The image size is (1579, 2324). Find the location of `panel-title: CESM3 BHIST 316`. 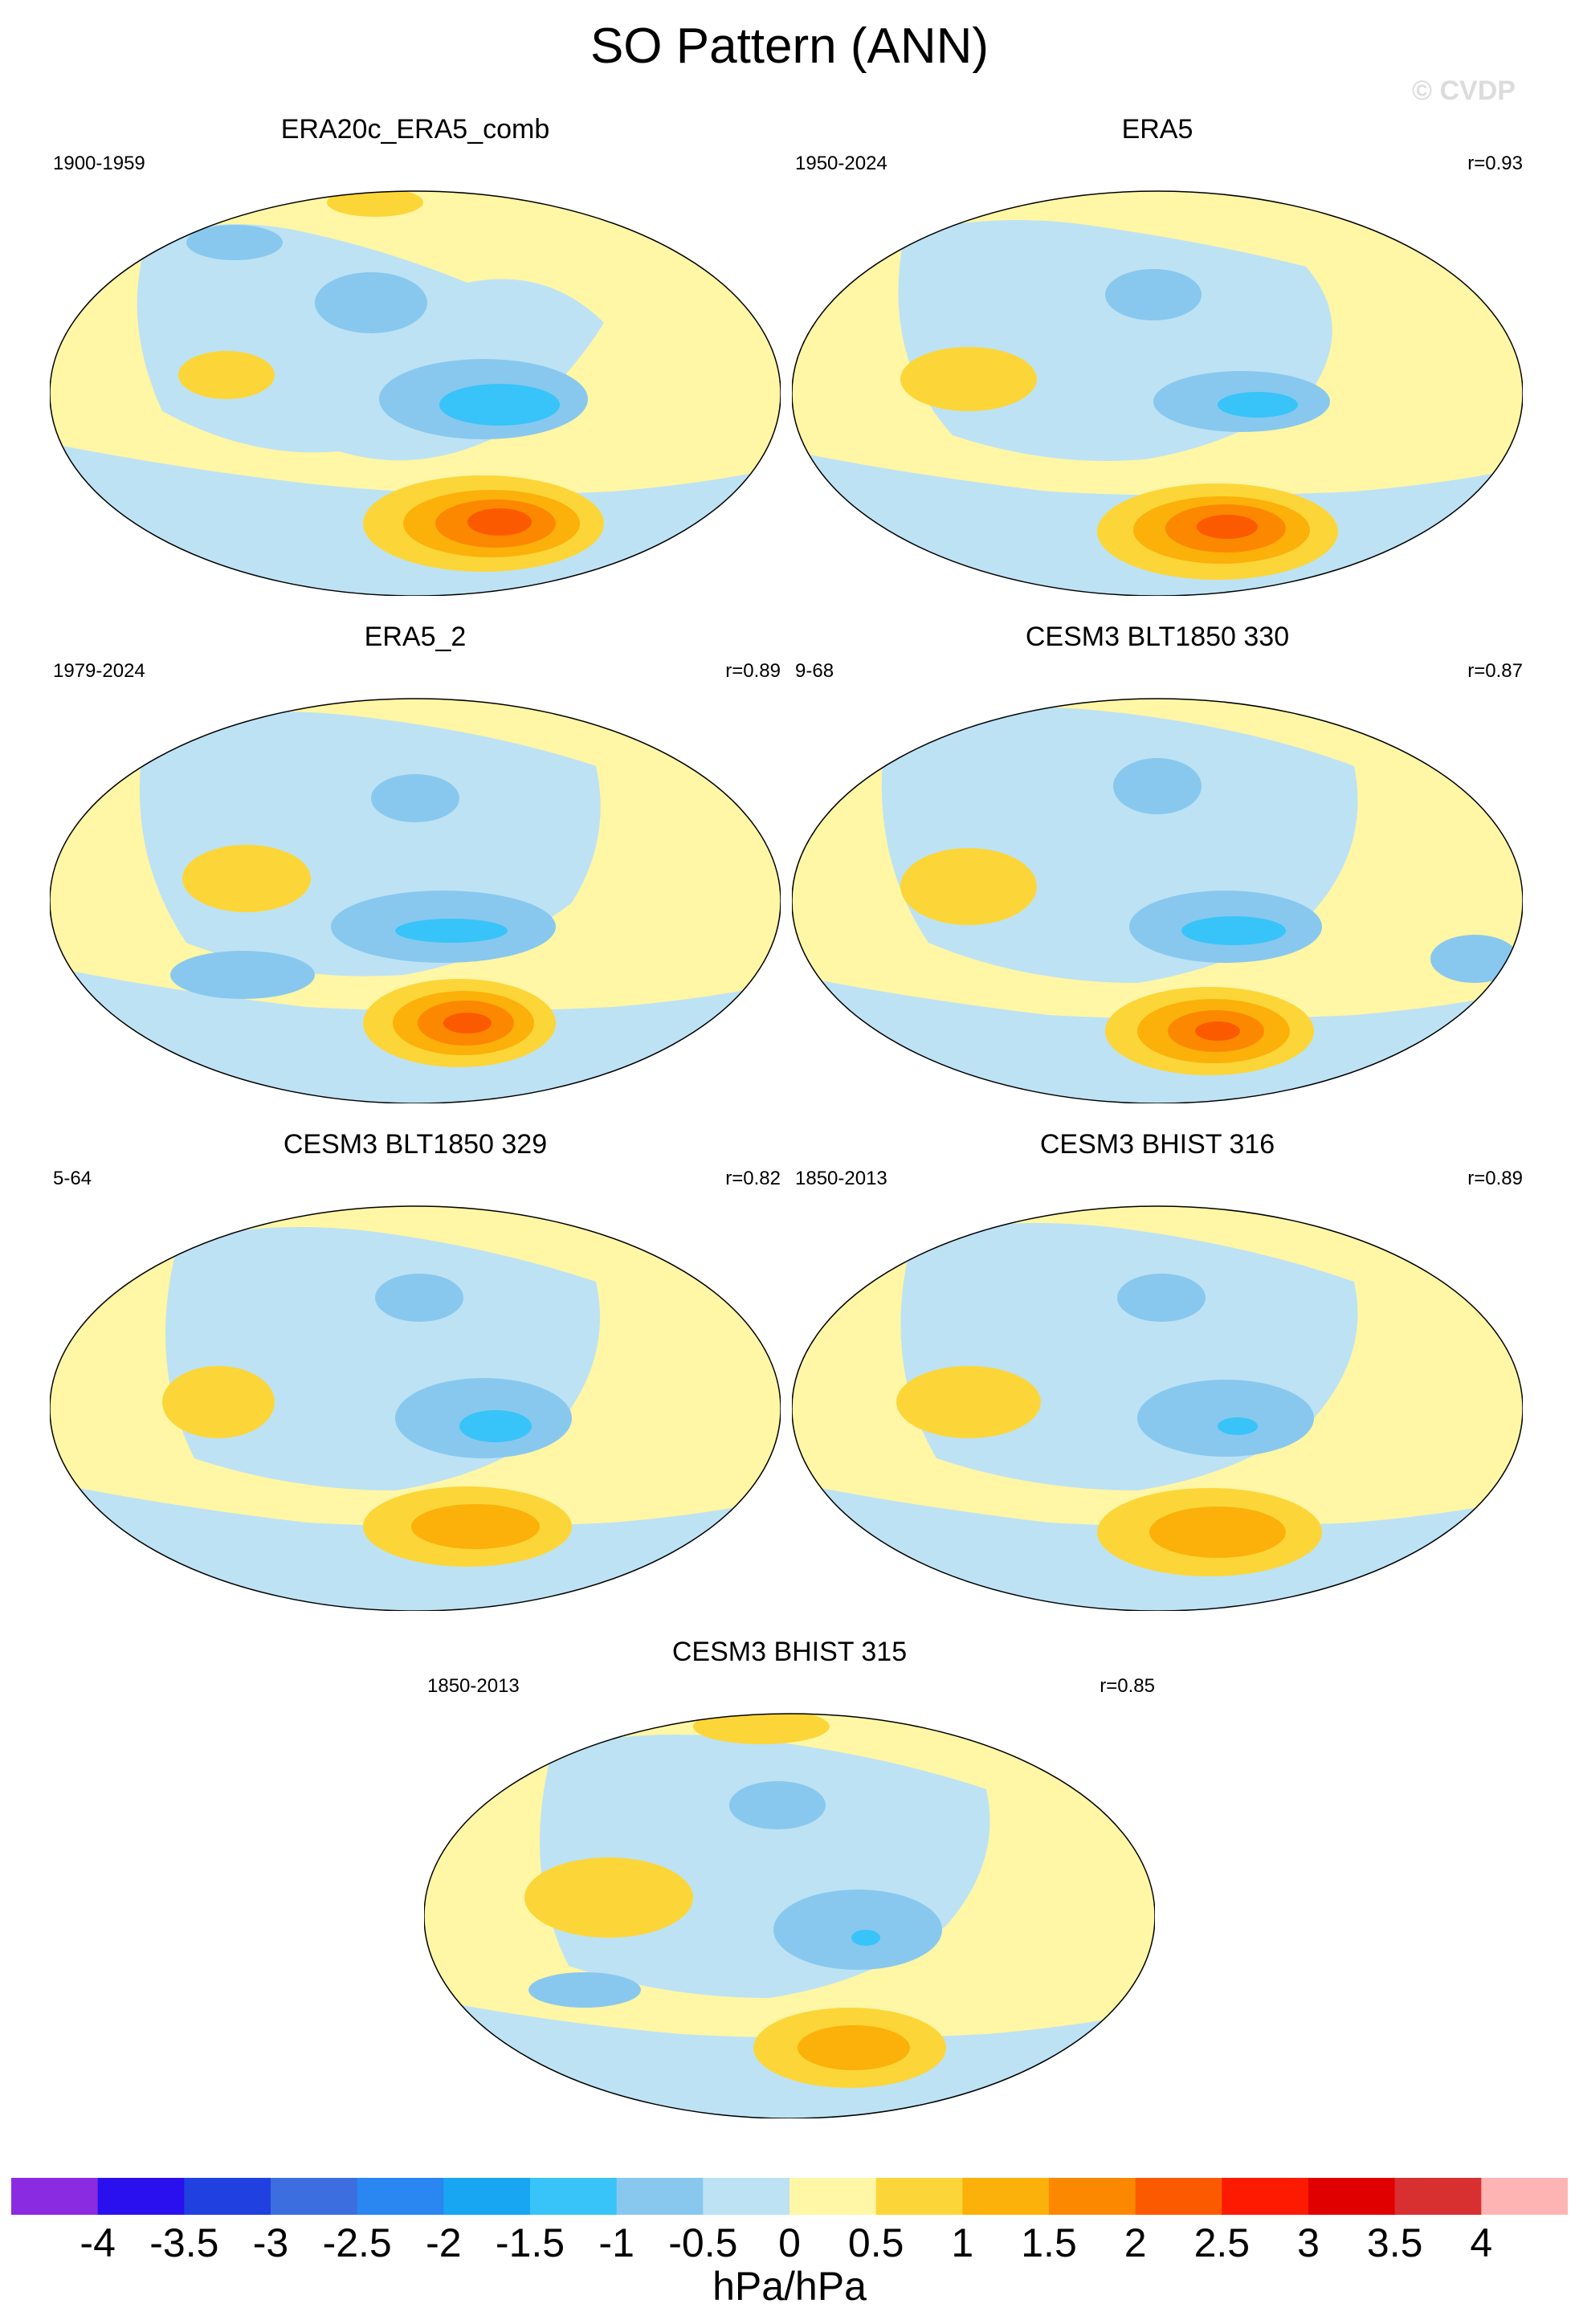

panel-title: CESM3 BHIST 316 is located at coordinates (1157, 1145).